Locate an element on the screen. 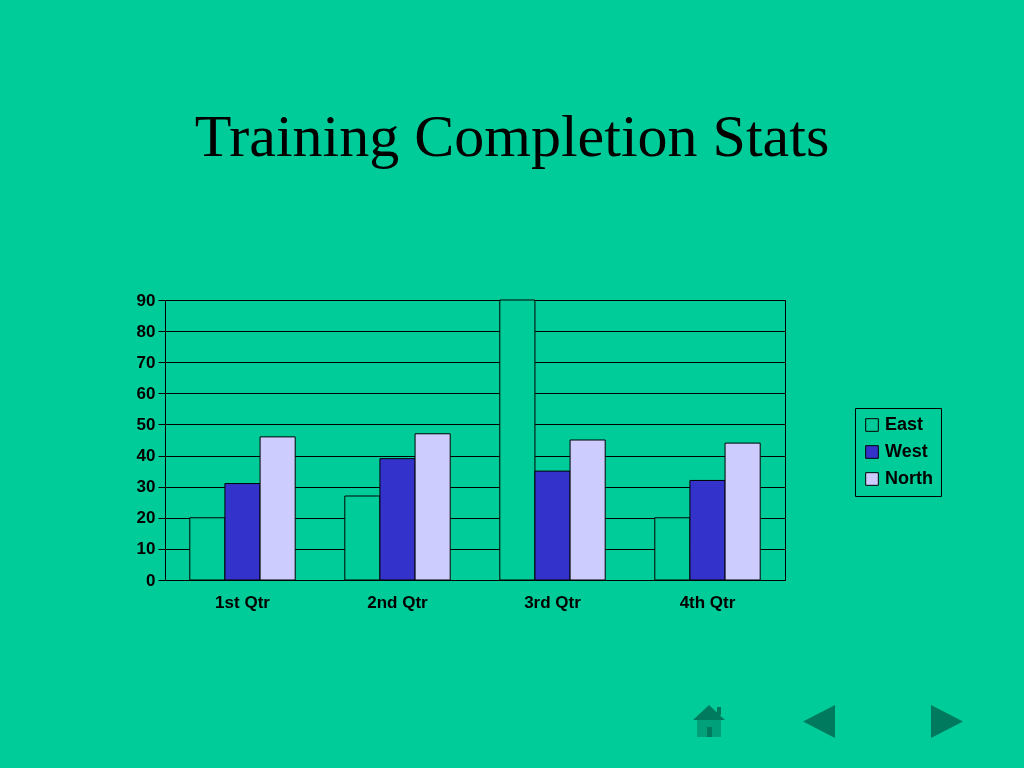 Image resolution: width=1024 pixels, height=768 pixels. y-tick-label: 90 is located at coordinates (146, 300).